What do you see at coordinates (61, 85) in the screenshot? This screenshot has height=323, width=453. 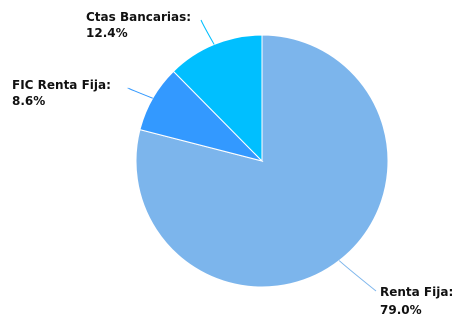 I see `label-fic-renta-fija-name: FIC Renta Fija:` at bounding box center [61, 85].